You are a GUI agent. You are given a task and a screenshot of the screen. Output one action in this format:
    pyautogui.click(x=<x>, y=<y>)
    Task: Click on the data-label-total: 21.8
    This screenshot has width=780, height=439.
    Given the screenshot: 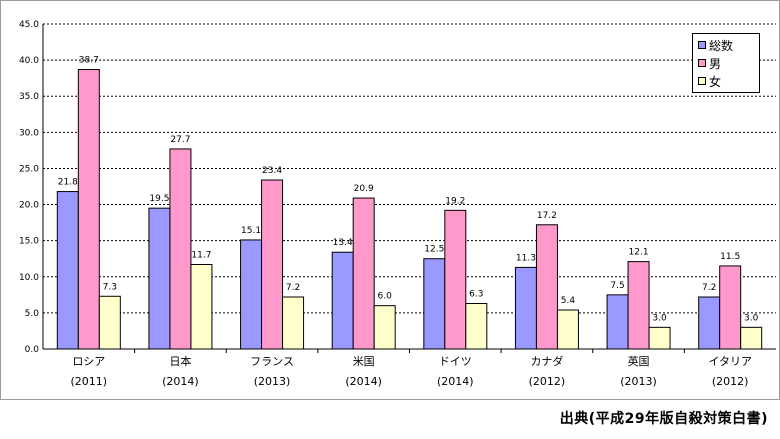 What is the action you would take?
    pyautogui.click(x=68, y=183)
    